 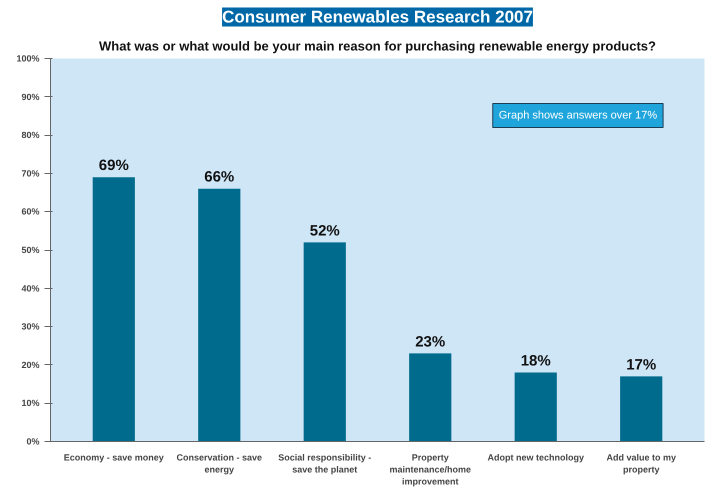 I want to click on x-tick-label: Adopt new technology, so click(x=535, y=457).